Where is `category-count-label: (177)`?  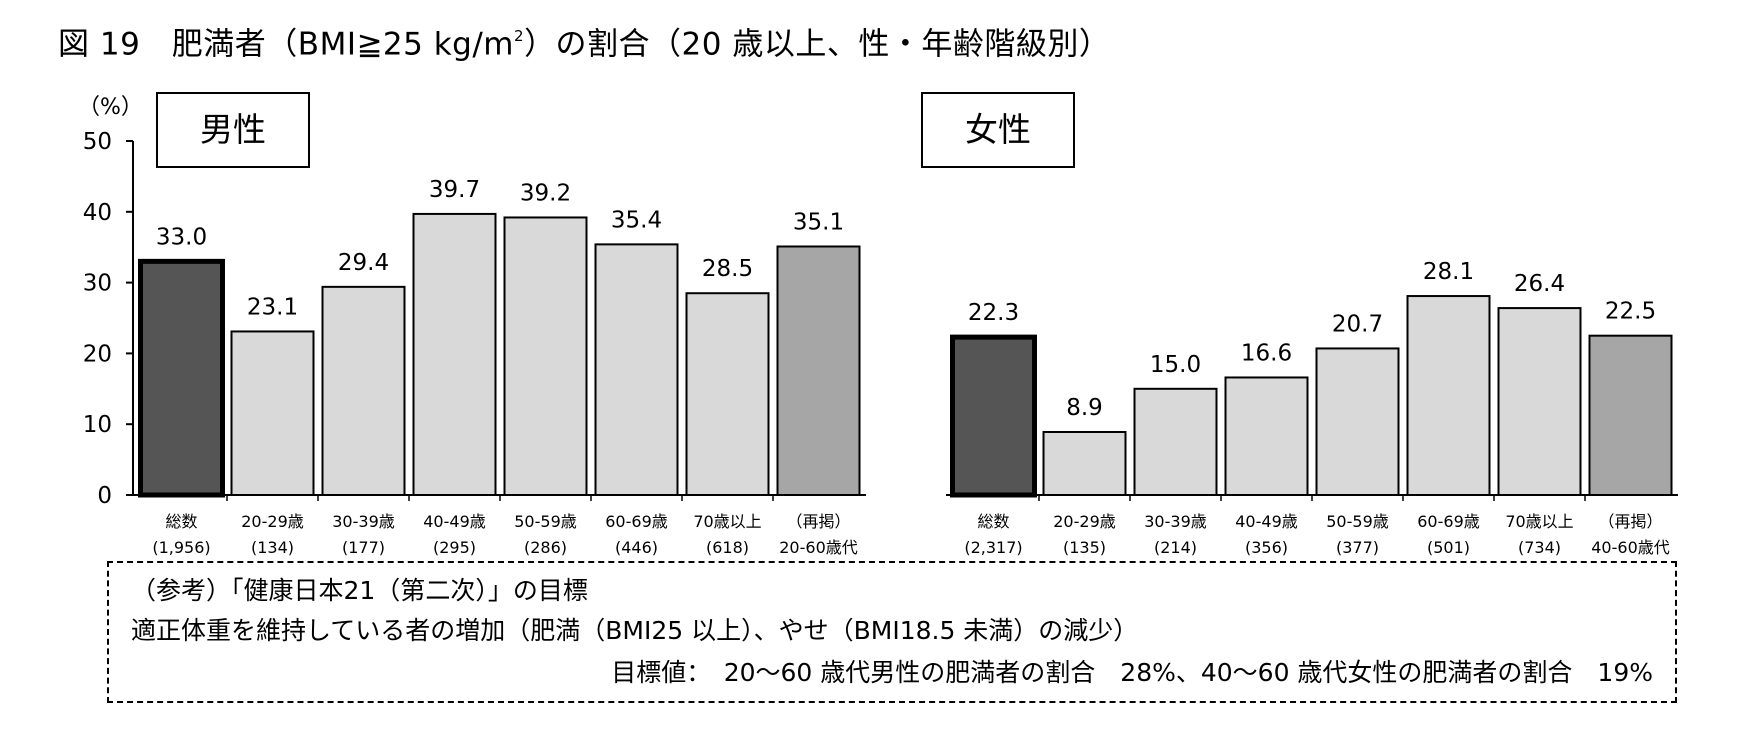 category-count-label: (177) is located at coordinates (363, 547).